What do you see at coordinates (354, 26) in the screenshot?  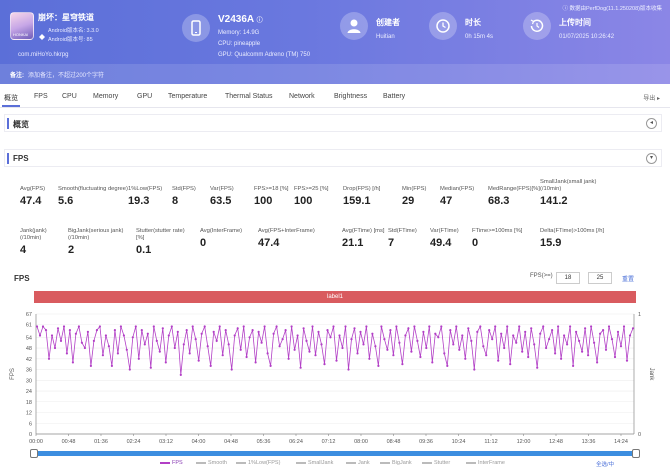 I see `user-icon` at bounding box center [354, 26].